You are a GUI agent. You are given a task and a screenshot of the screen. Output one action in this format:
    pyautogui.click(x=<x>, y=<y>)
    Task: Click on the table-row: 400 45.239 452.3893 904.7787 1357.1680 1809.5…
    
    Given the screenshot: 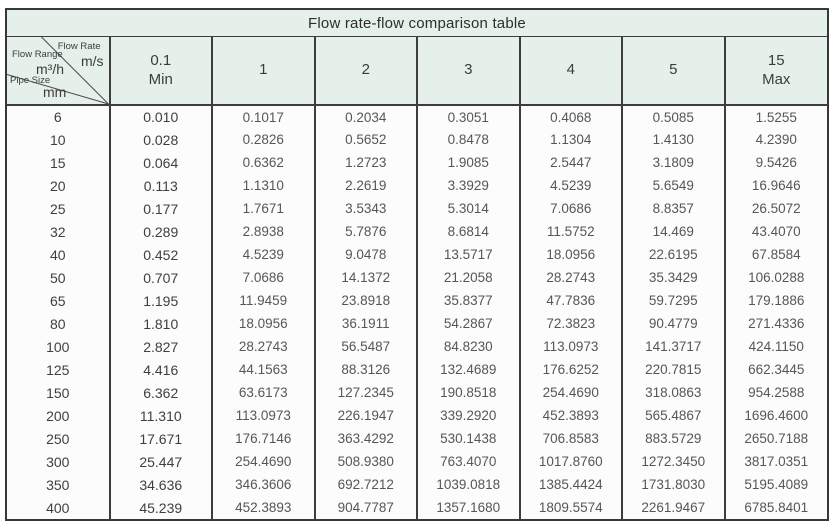 What is the action you would take?
    pyautogui.click(x=417, y=507)
    